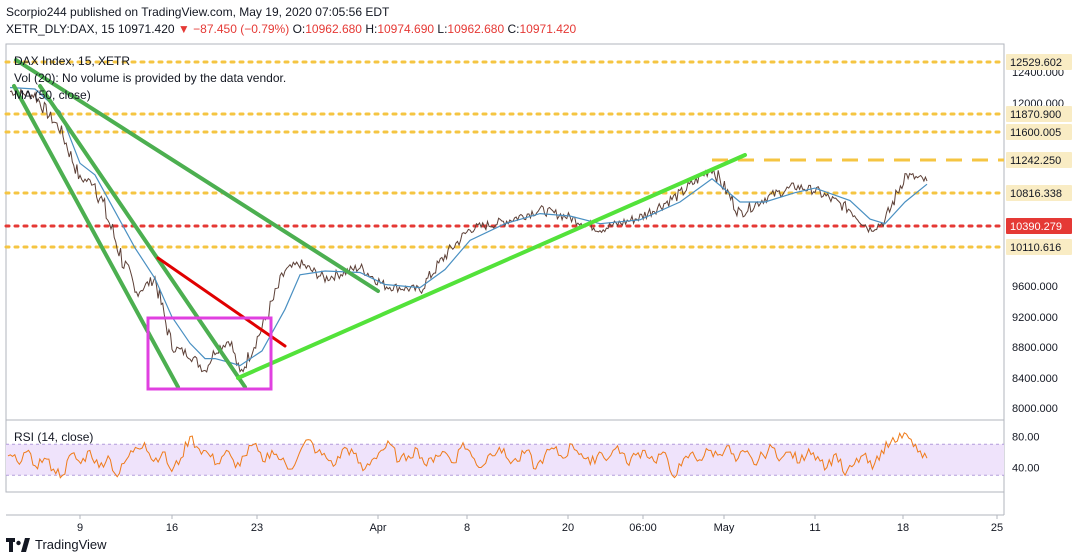  Describe the element at coordinates (513, 29) in the screenshot. I see `close-label: C:` at that location.